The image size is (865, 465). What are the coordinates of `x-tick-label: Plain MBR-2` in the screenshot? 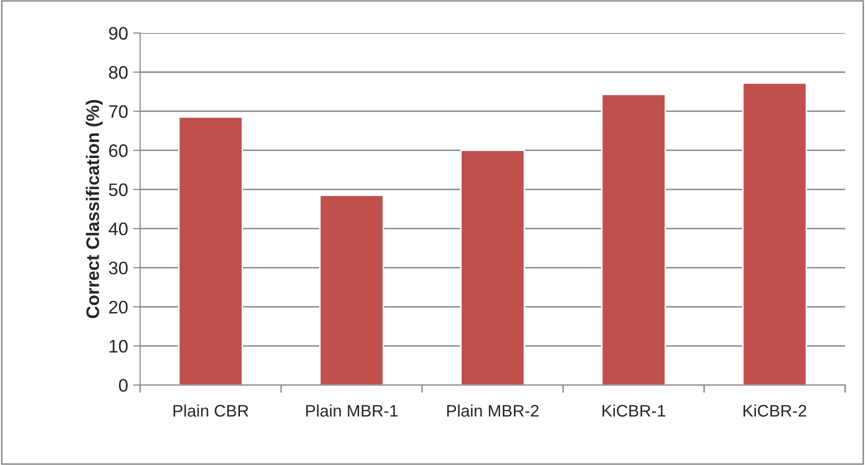 It's located at (493, 410).